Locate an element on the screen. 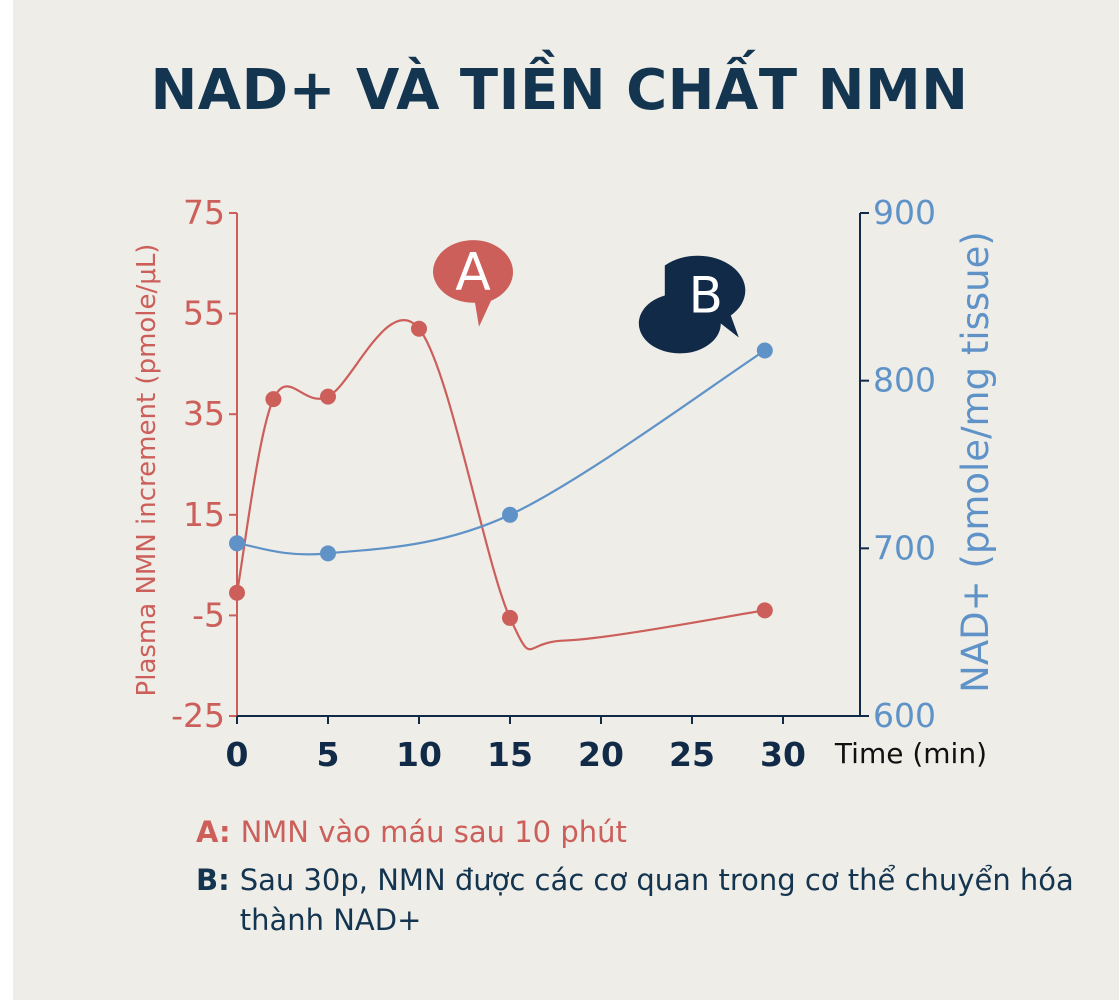  x-tick-label: 20 is located at coordinates (601, 754).